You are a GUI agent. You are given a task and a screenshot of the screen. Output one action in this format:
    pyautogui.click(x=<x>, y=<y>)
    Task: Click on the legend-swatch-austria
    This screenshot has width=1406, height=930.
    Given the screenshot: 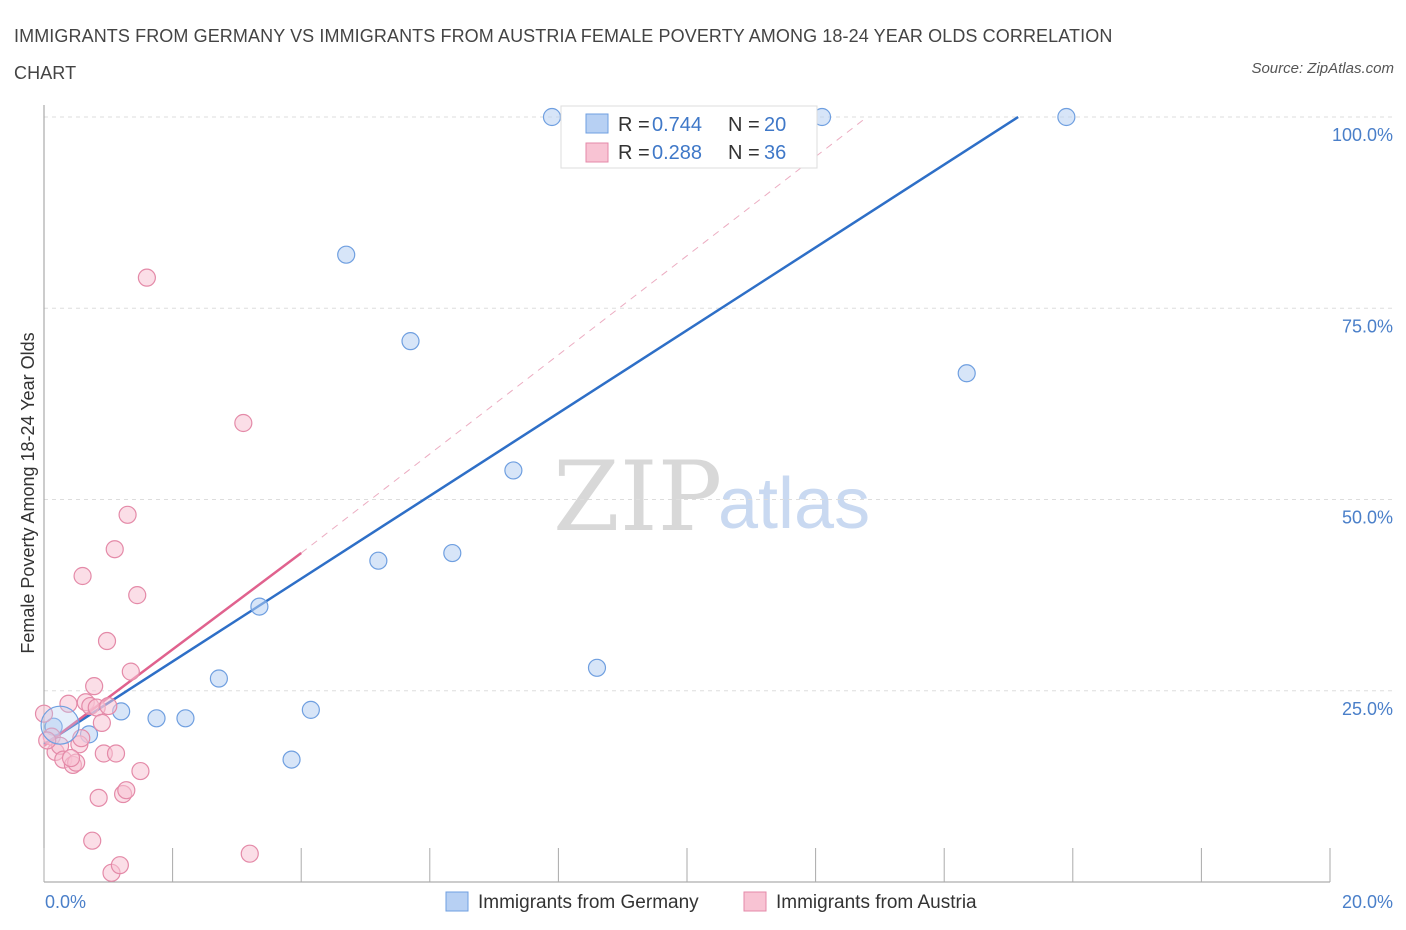 What is the action you would take?
    pyautogui.click(x=597, y=152)
    